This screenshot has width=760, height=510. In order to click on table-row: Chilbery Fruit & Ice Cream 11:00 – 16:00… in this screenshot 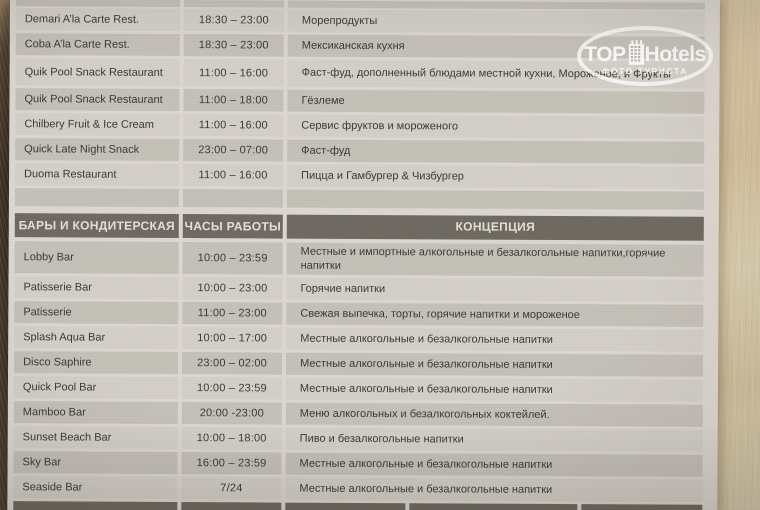, I will do `click(360, 126)`.